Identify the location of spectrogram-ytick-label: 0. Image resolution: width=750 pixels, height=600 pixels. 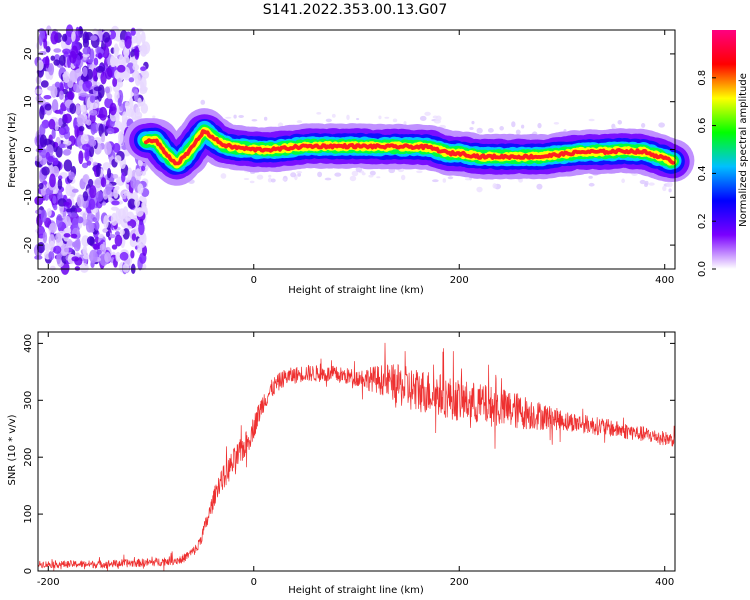
(28, 149).